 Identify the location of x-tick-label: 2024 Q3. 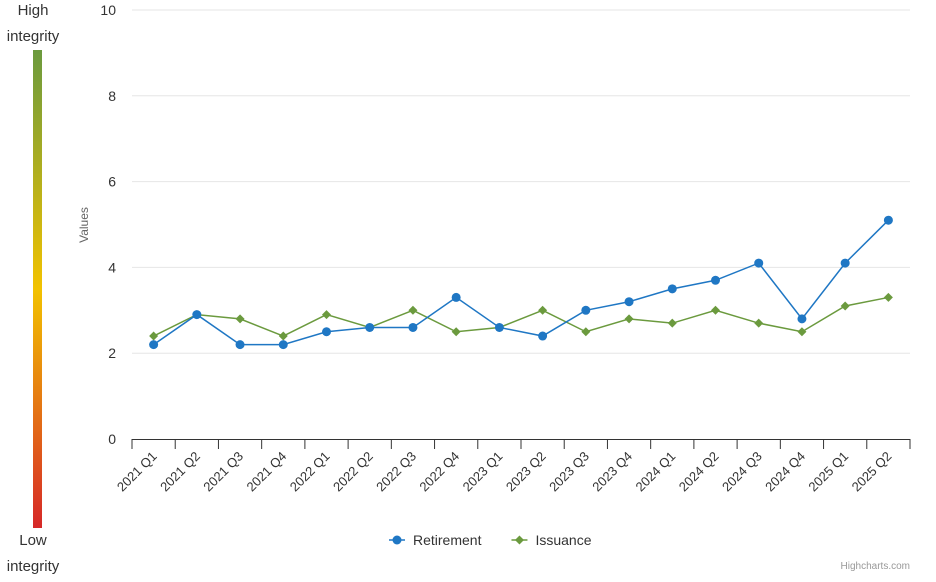
(742, 472).